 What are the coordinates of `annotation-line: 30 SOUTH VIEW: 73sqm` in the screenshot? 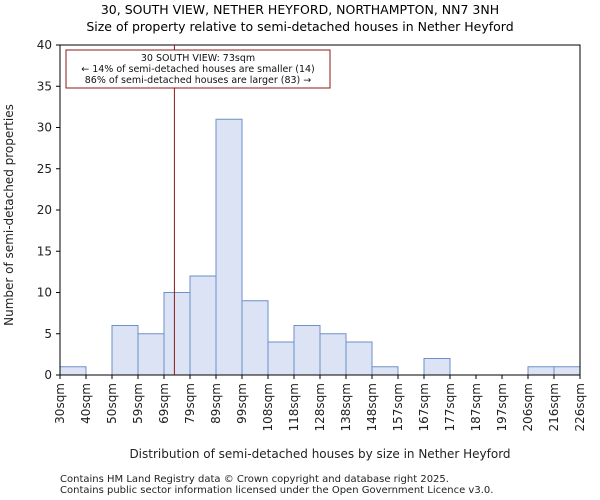 It's located at (198, 58).